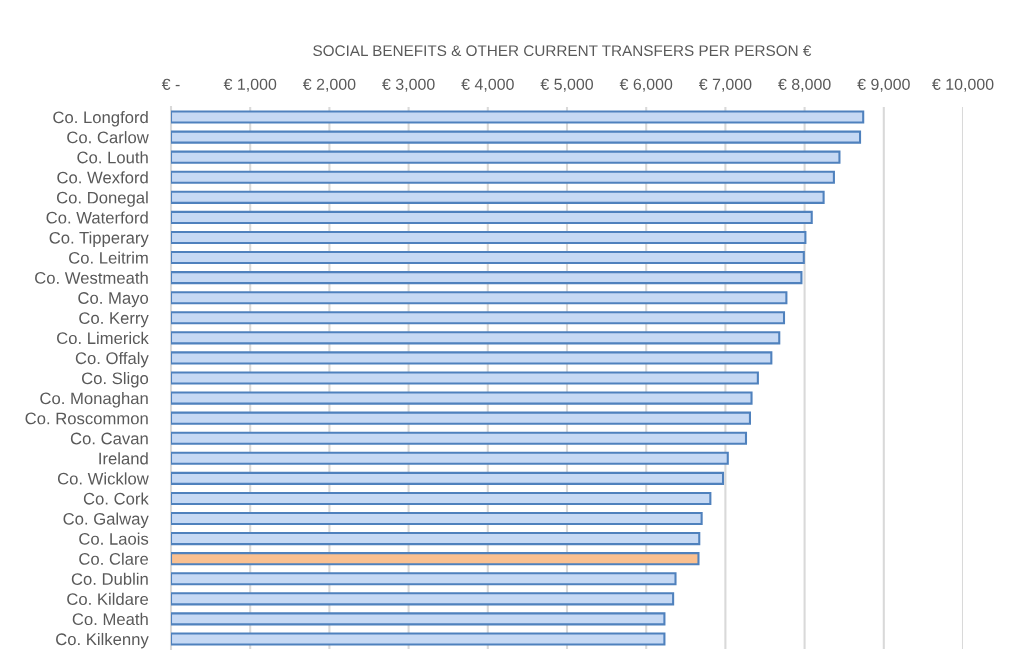  Describe the element at coordinates (963, 85) in the screenshot. I see `x-tick-label: € 10,000` at that location.